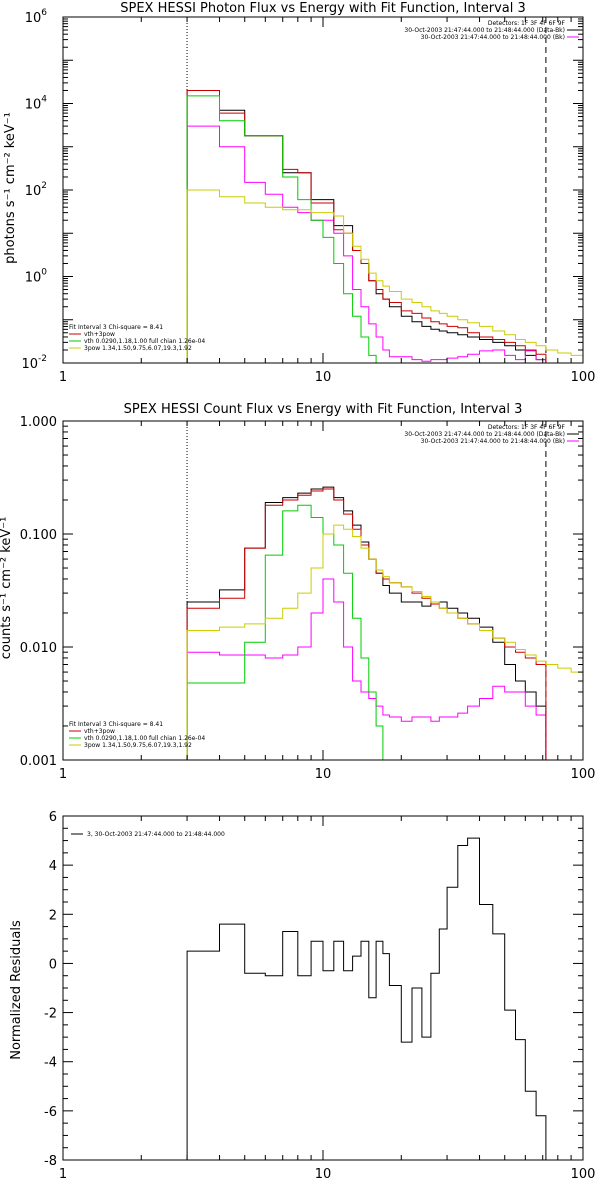 The width and height of the screenshot is (600, 1200). What do you see at coordinates (36, 104) in the screenshot?
I see `y-tick-label: 10⁴` at bounding box center [36, 104].